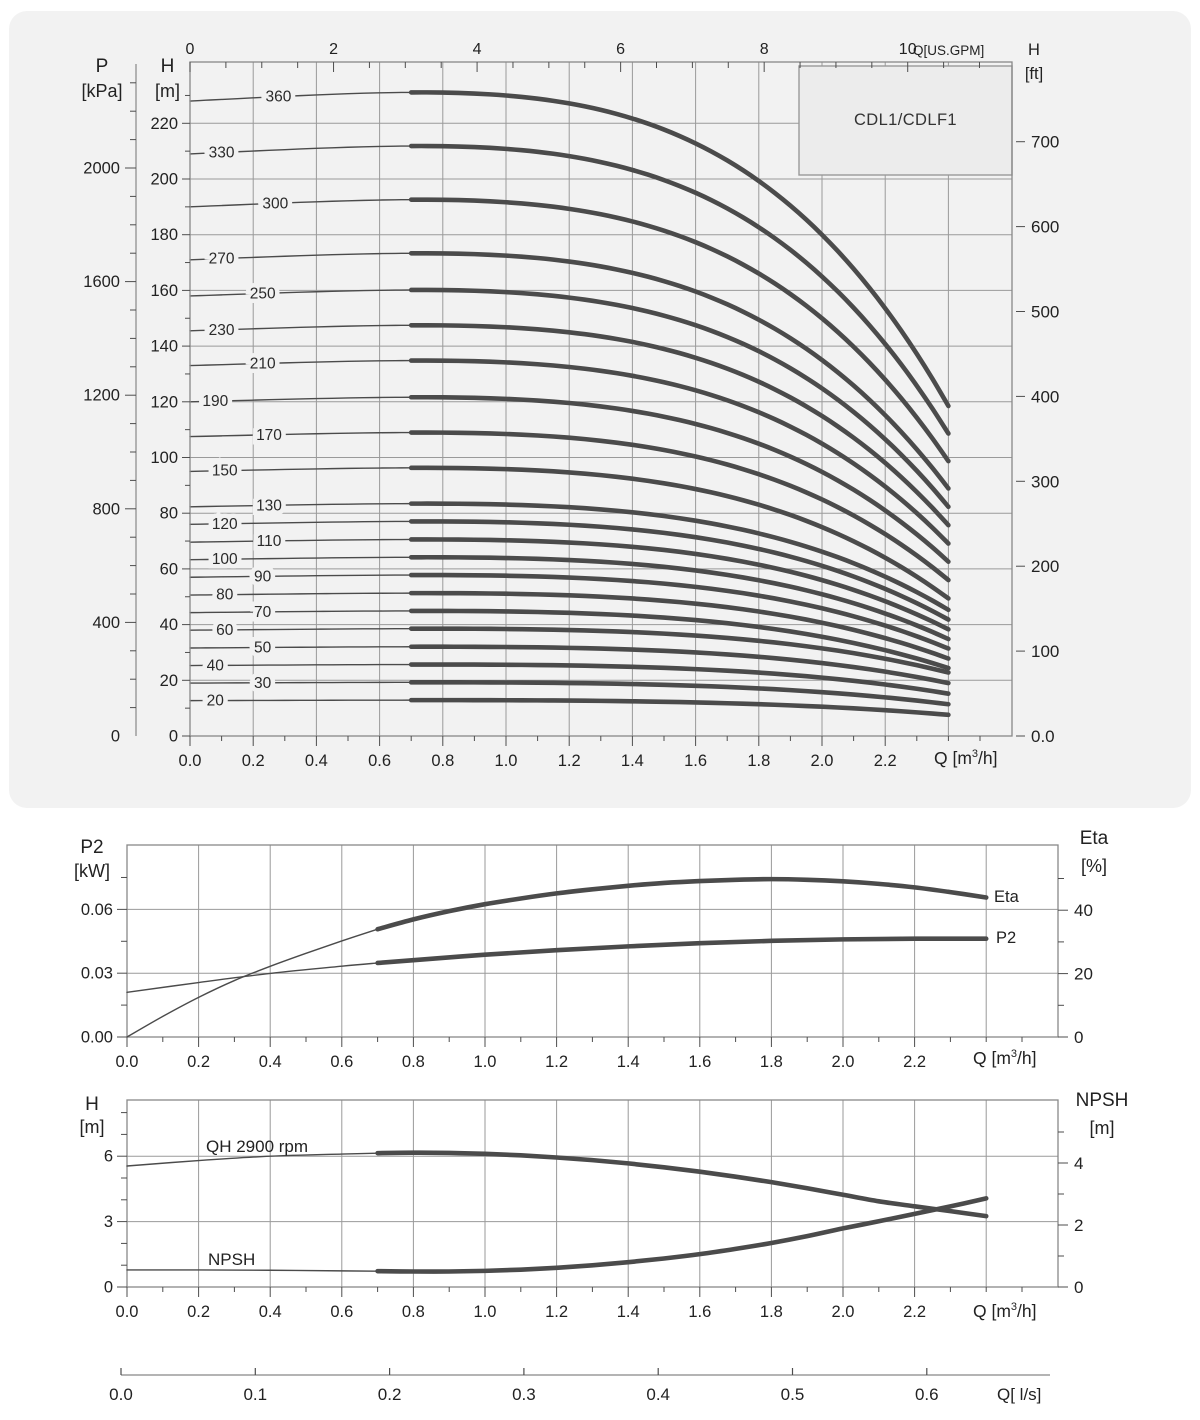 This screenshot has height=1420, width=1200. Describe the element at coordinates (92, 1104) in the screenshot. I see `h2-axis-title: H` at that location.